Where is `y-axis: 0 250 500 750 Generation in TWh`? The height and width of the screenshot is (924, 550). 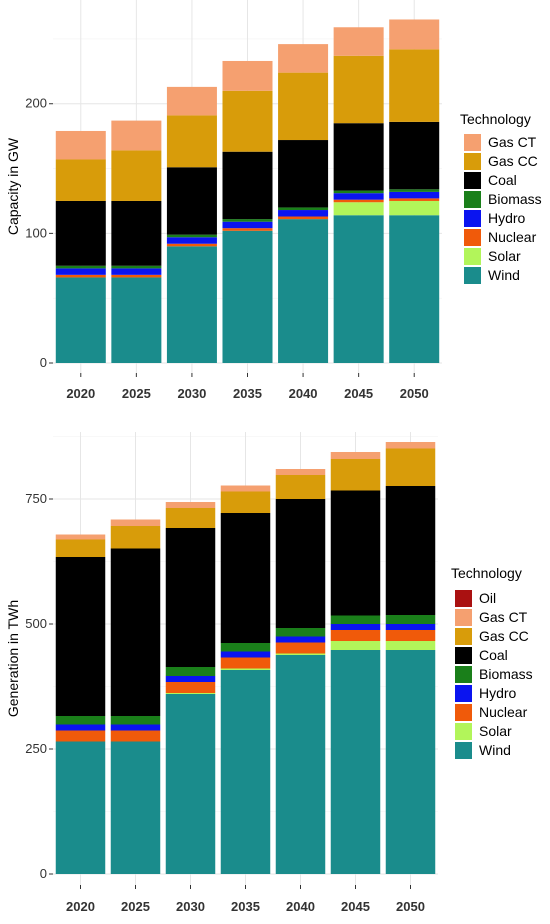
y-axis: 0 250 500 750 Generation in TWh is located at coordinates (29, 686).